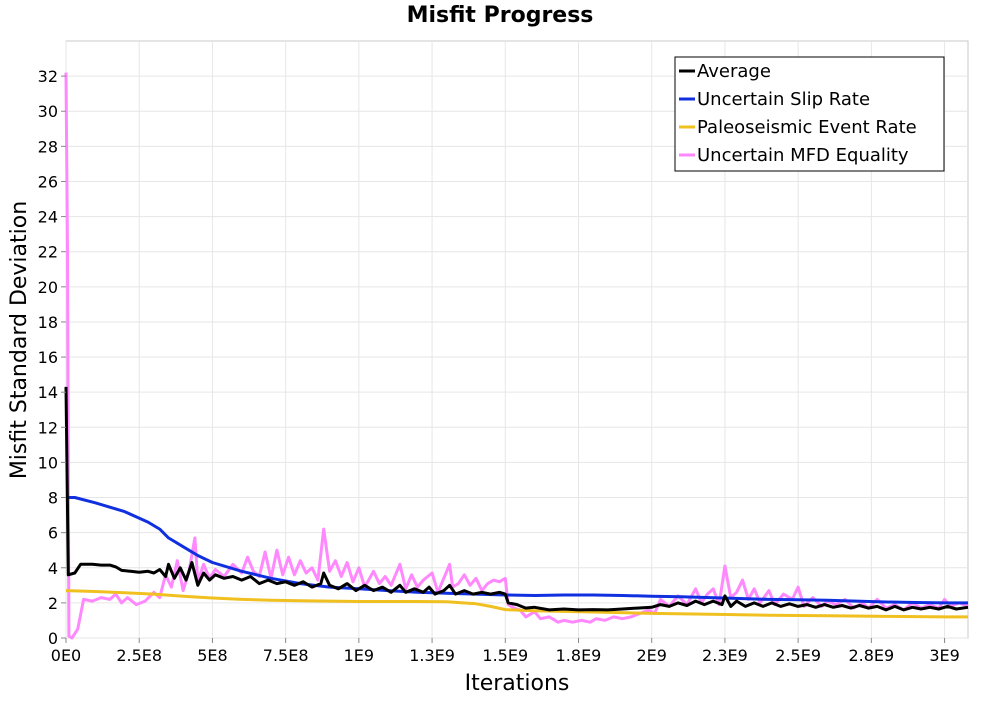  What do you see at coordinates (807, 127) in the screenshot?
I see `legend-label: Paleoseismic Event Rate` at bounding box center [807, 127].